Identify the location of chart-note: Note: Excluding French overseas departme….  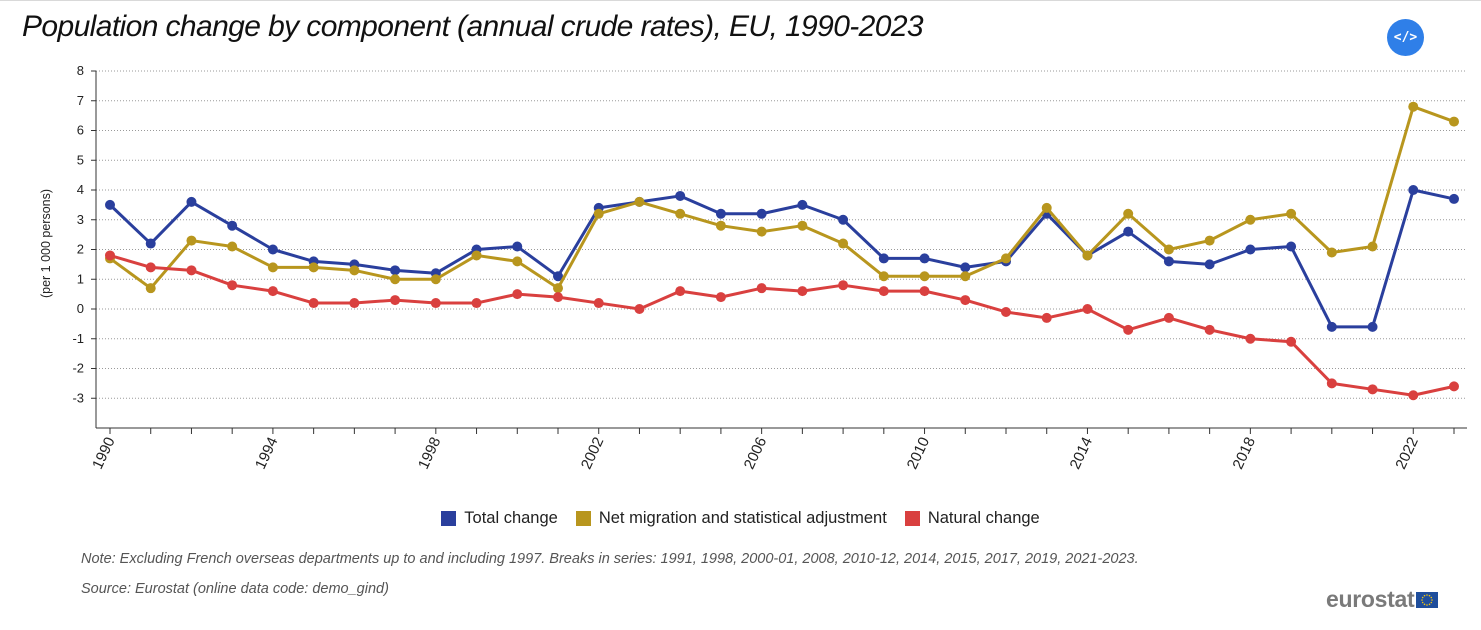
(610, 559).